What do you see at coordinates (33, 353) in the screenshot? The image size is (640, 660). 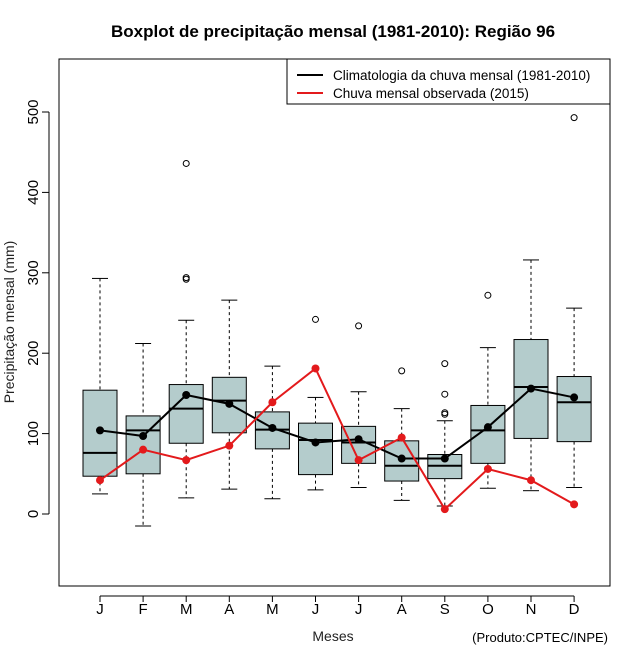 I see `y-tick-label: 200` at bounding box center [33, 353].